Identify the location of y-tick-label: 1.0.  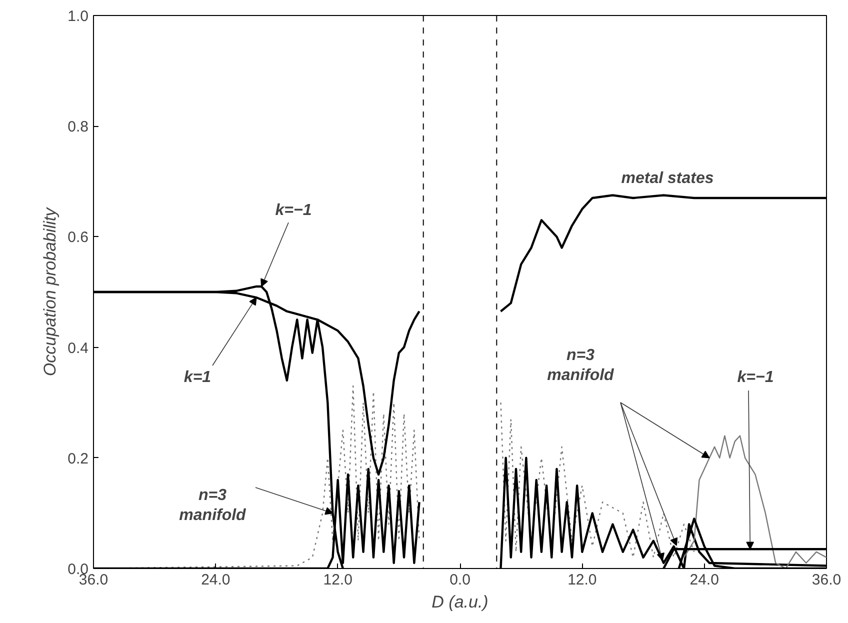
(78, 16).